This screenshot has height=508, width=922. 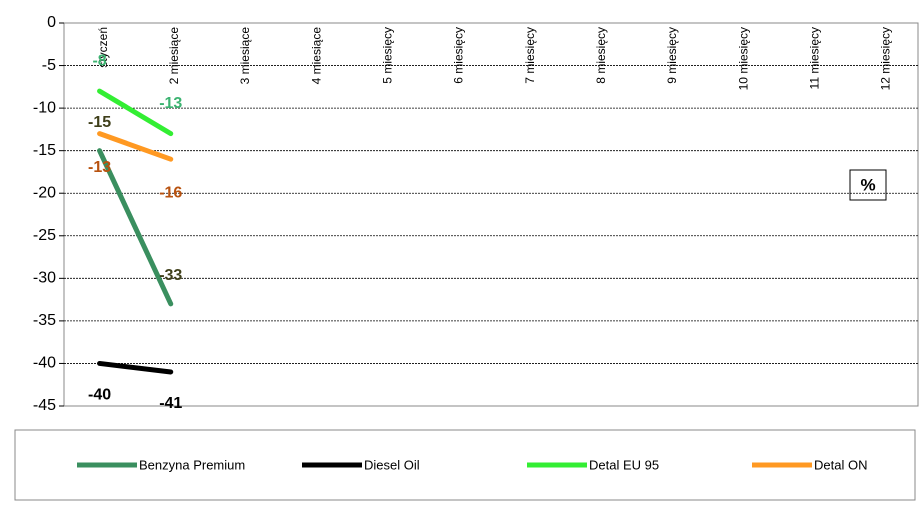 I want to click on y-tick-label: 0, so click(x=51, y=22).